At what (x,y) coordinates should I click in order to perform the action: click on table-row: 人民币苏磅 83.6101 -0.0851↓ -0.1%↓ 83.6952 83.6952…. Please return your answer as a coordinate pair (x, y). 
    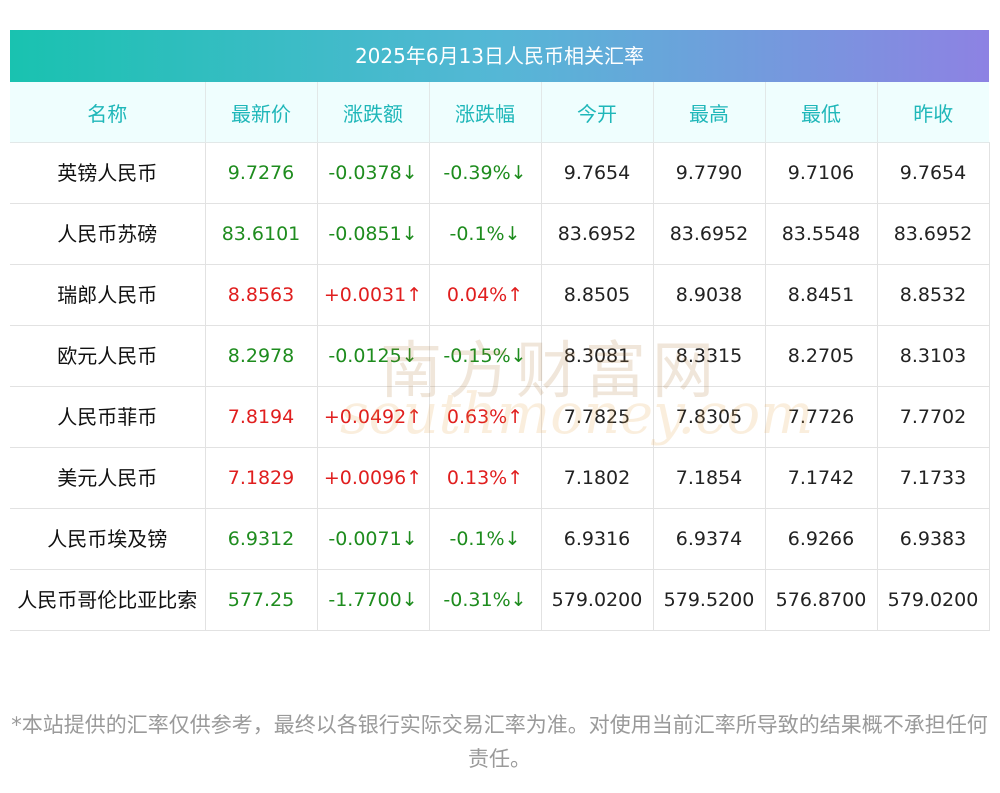
    Looking at the image, I should click on (500, 234).